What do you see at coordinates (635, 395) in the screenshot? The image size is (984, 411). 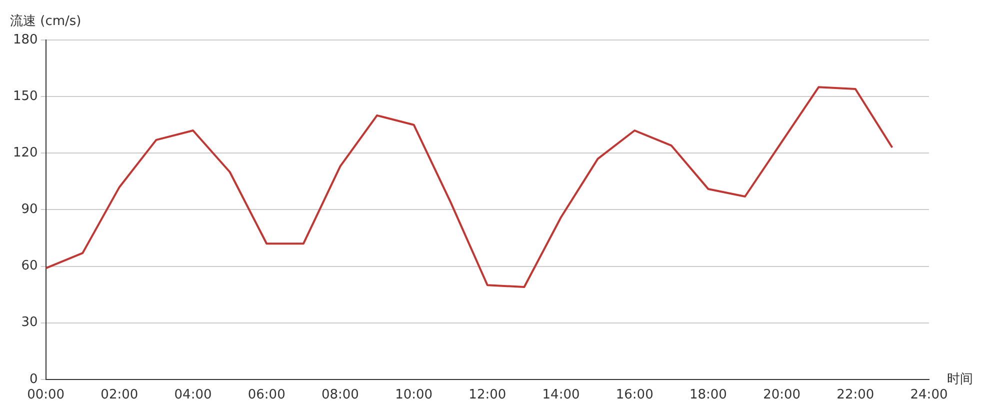 I see `x-tick-label: 16:00` at bounding box center [635, 395].